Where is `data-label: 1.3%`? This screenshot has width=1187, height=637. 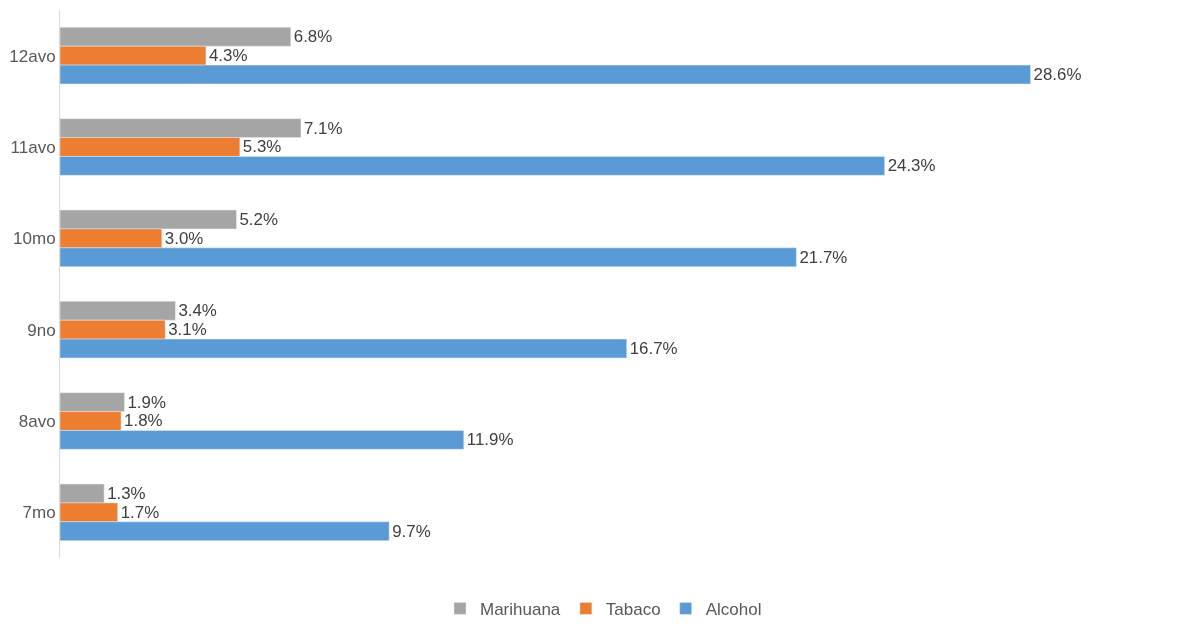
data-label: 1.3% is located at coordinates (126, 493).